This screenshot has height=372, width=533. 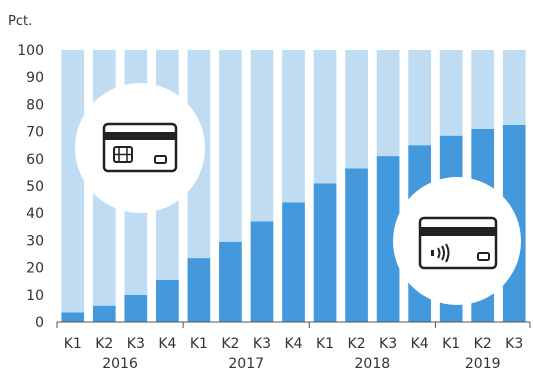 I want to click on year-labels: 2016 2017 2018 2019, so click(x=301, y=364).